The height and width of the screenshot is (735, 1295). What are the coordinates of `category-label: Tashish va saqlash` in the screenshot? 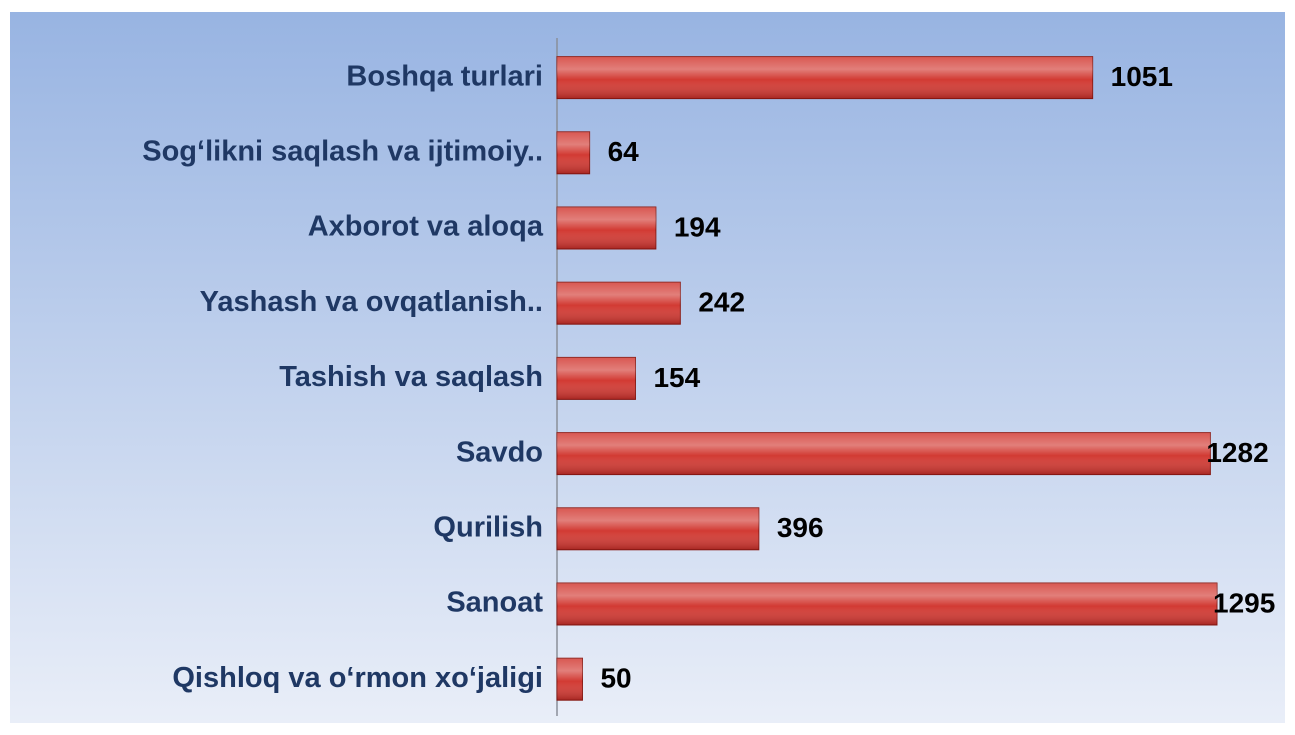 It's located at (411, 377).